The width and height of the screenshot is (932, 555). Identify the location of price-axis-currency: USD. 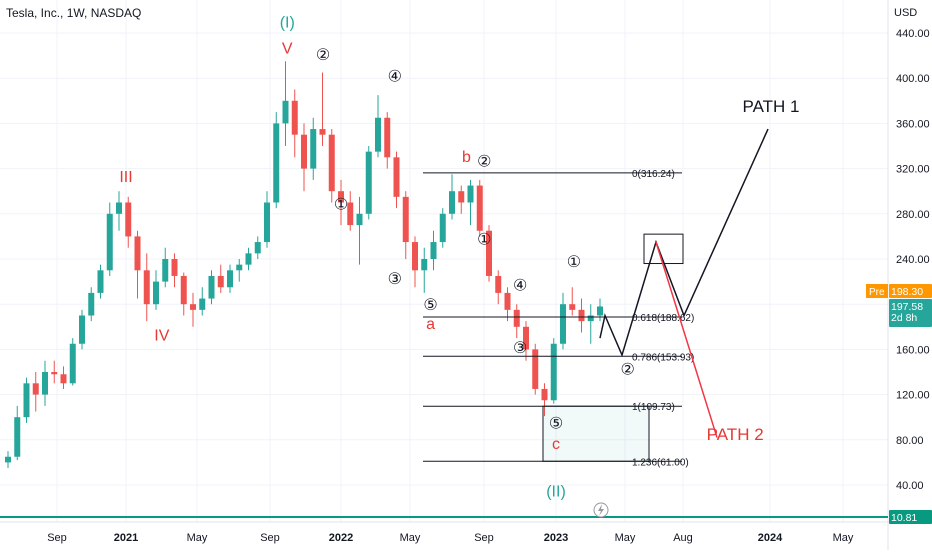
(905, 13).